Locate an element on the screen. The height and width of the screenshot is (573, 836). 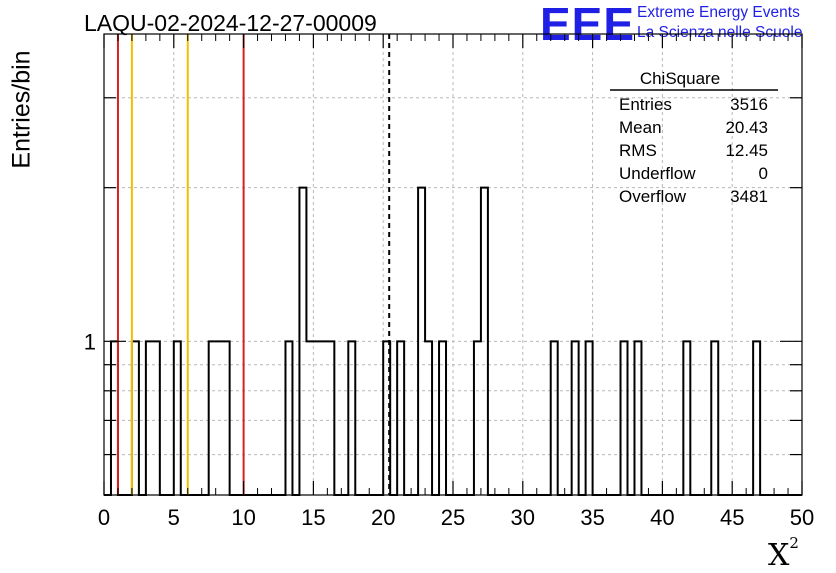
stats-value: 20.43 is located at coordinates (746, 127).